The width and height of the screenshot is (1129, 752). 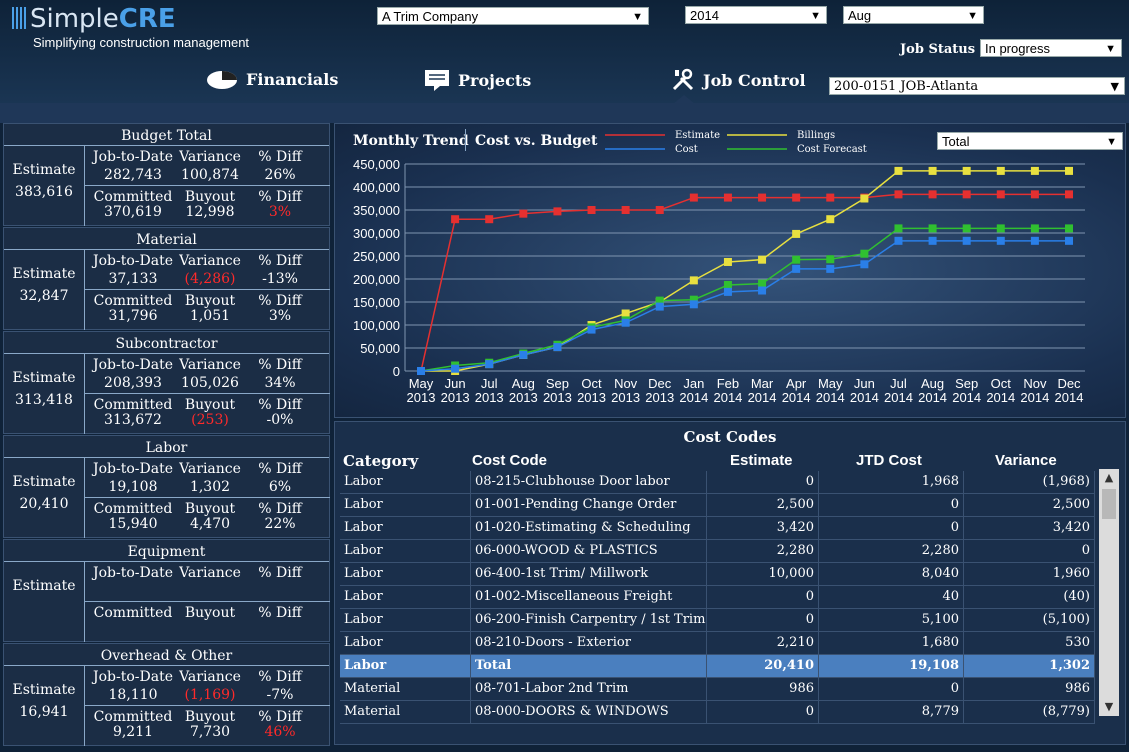 What do you see at coordinates (1030, 141) in the screenshot?
I see `series-filter-select: Total ▼` at bounding box center [1030, 141].